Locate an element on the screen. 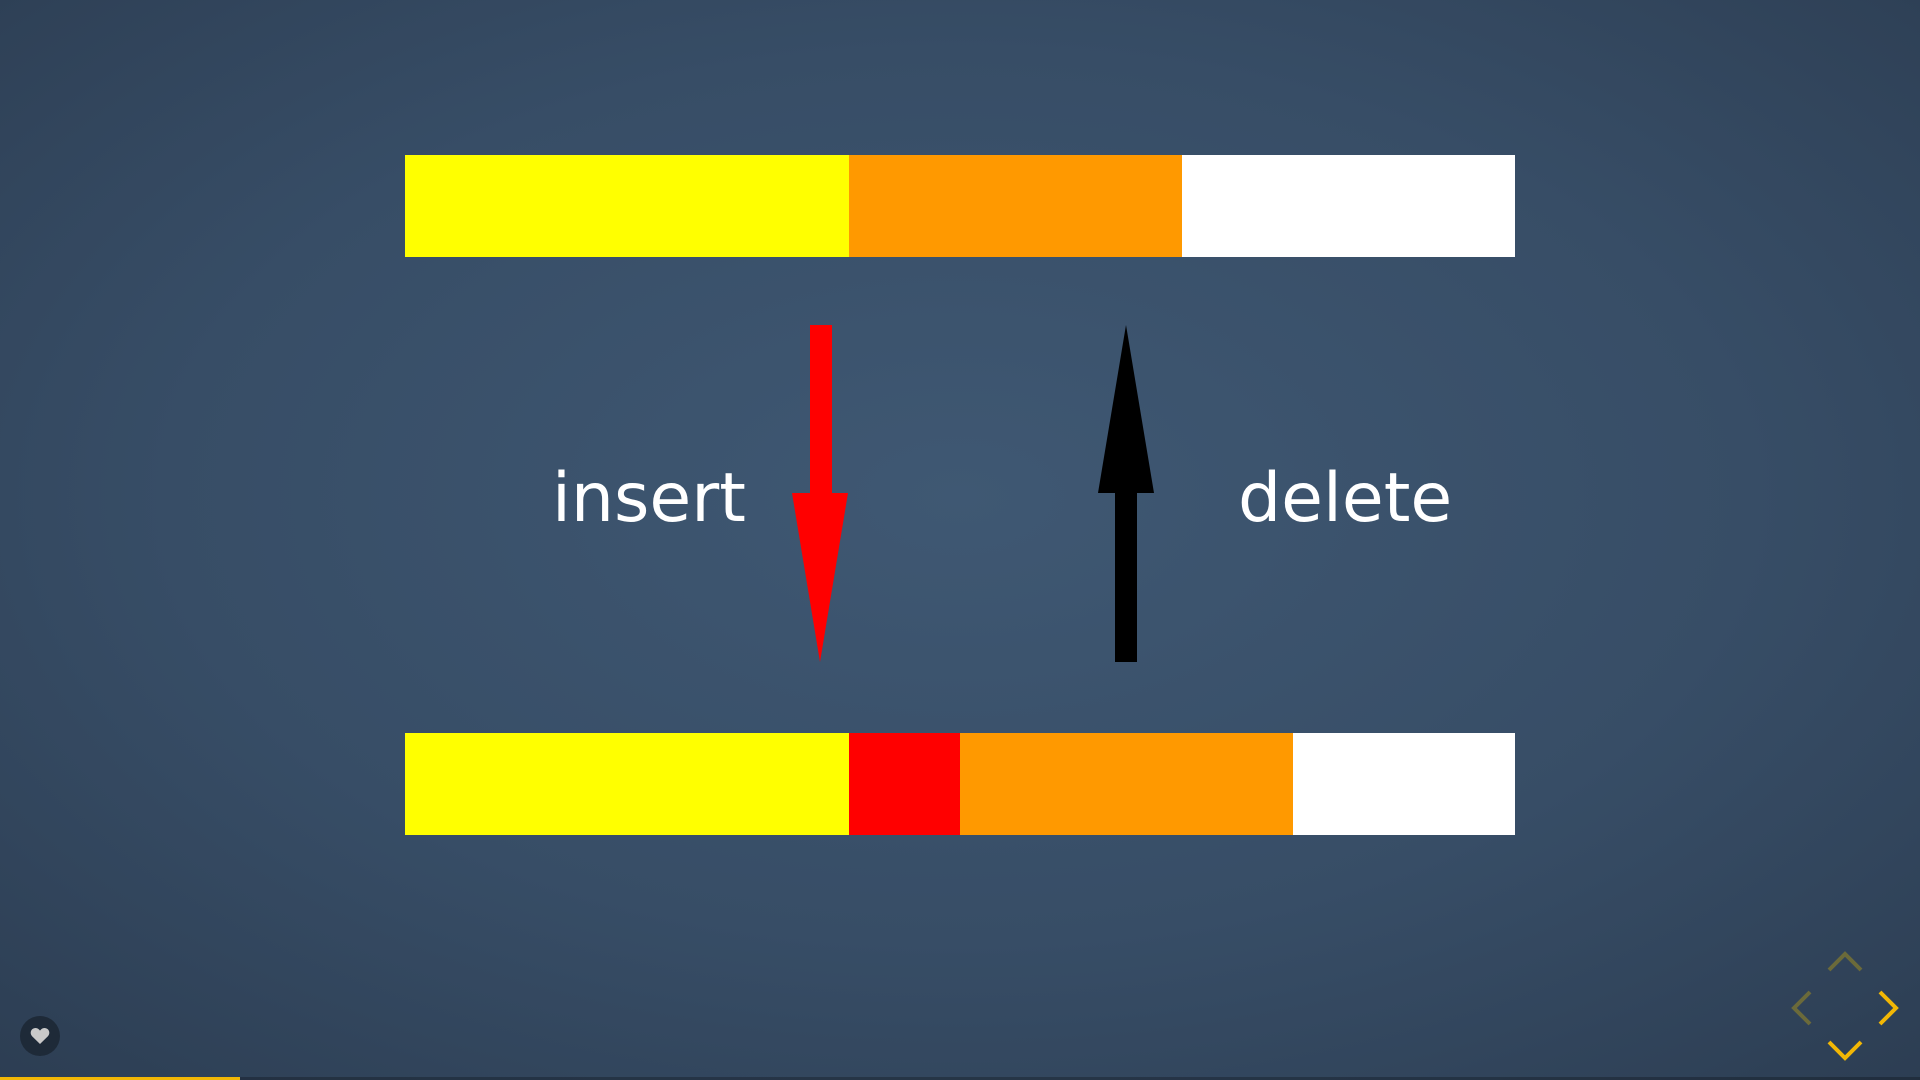 The height and width of the screenshot is (1080, 1920). segment-inserted-text is located at coordinates (904, 784).